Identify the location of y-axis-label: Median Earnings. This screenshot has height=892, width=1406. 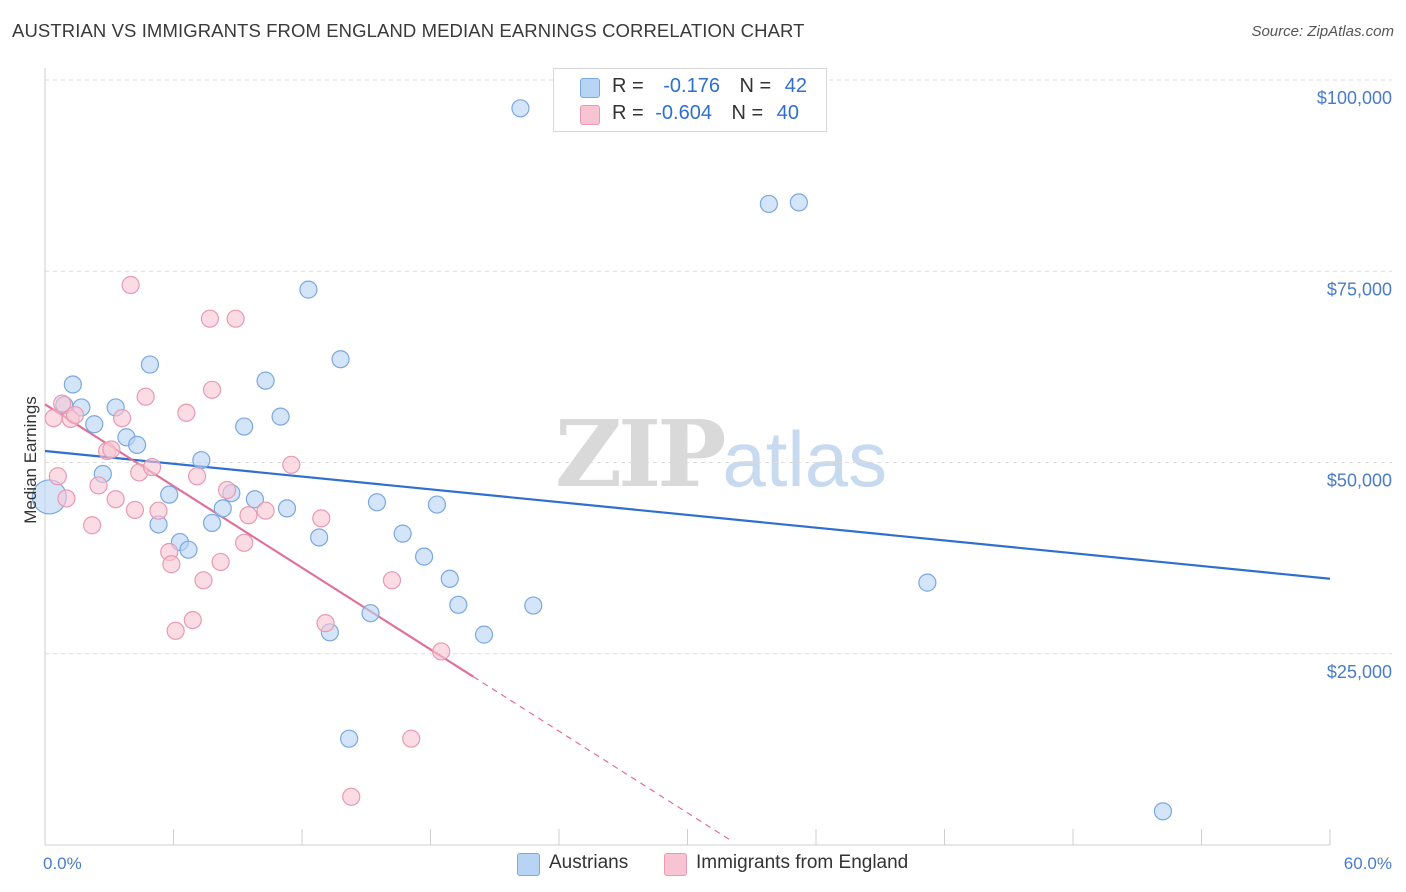
(30, 460).